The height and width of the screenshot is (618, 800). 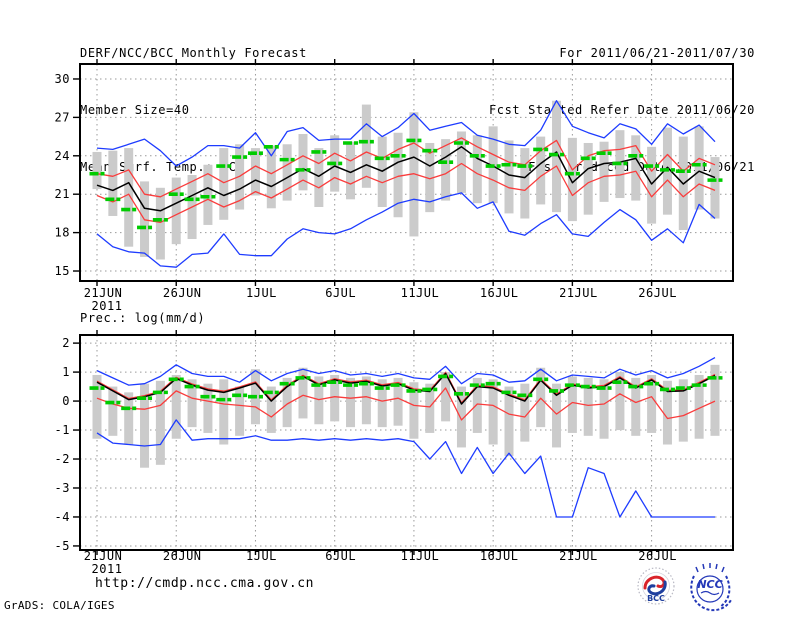 I want to click on member-size-label: Member Size=40, so click(x=135, y=110).